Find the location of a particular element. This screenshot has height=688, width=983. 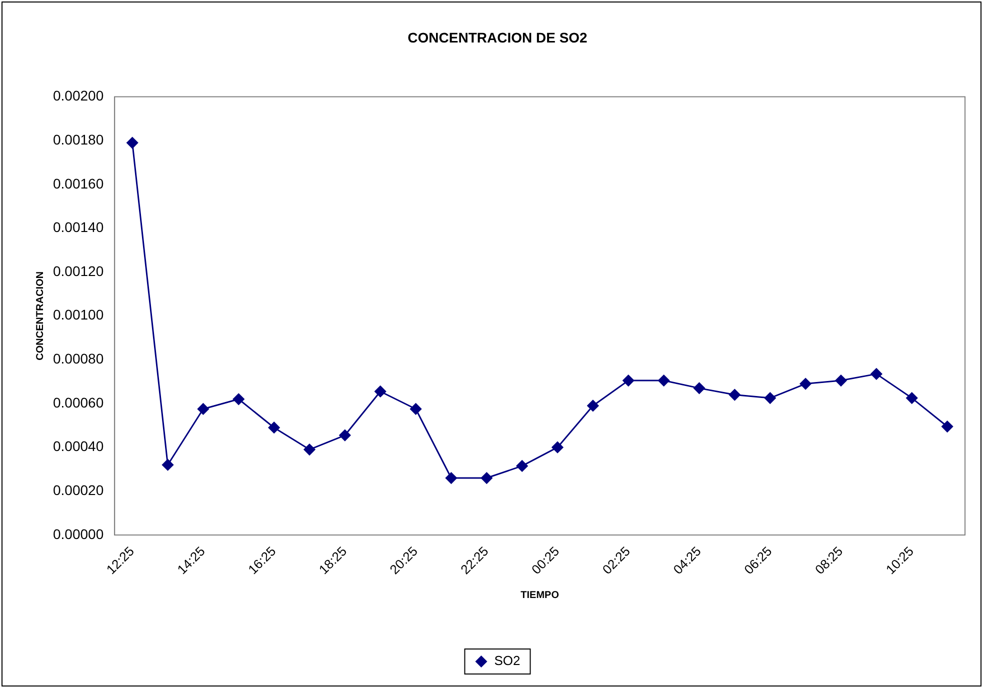

y-tick-label: 0.00140 is located at coordinates (78, 227).